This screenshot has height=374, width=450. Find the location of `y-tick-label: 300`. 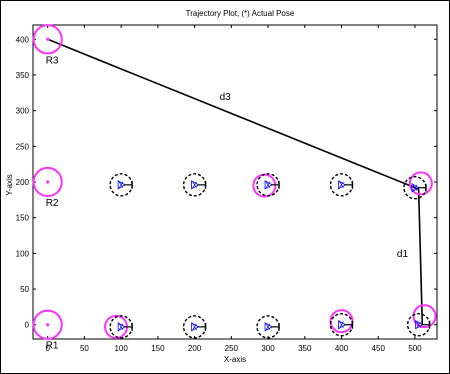

y-tick-label: 300 is located at coordinates (23, 111).